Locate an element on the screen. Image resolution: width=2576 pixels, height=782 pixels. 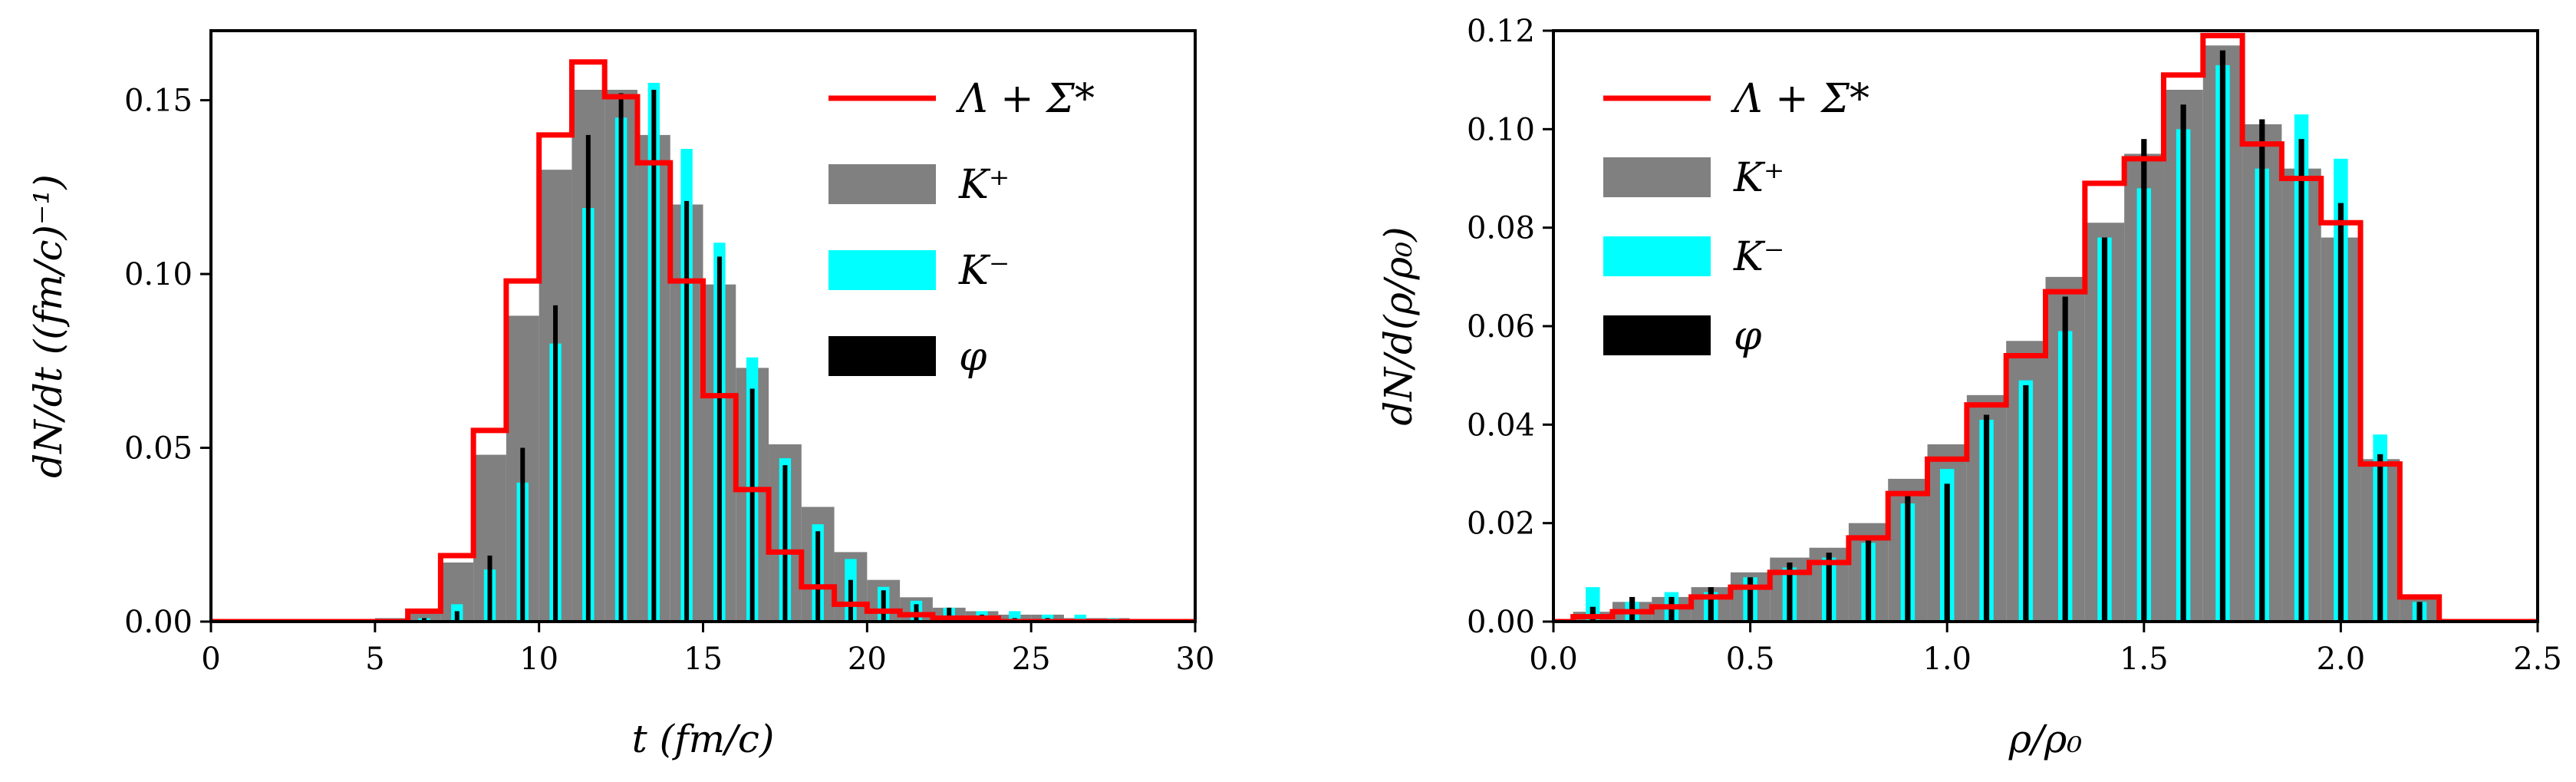
x-tick-label: 0.0 is located at coordinates (1553, 659).